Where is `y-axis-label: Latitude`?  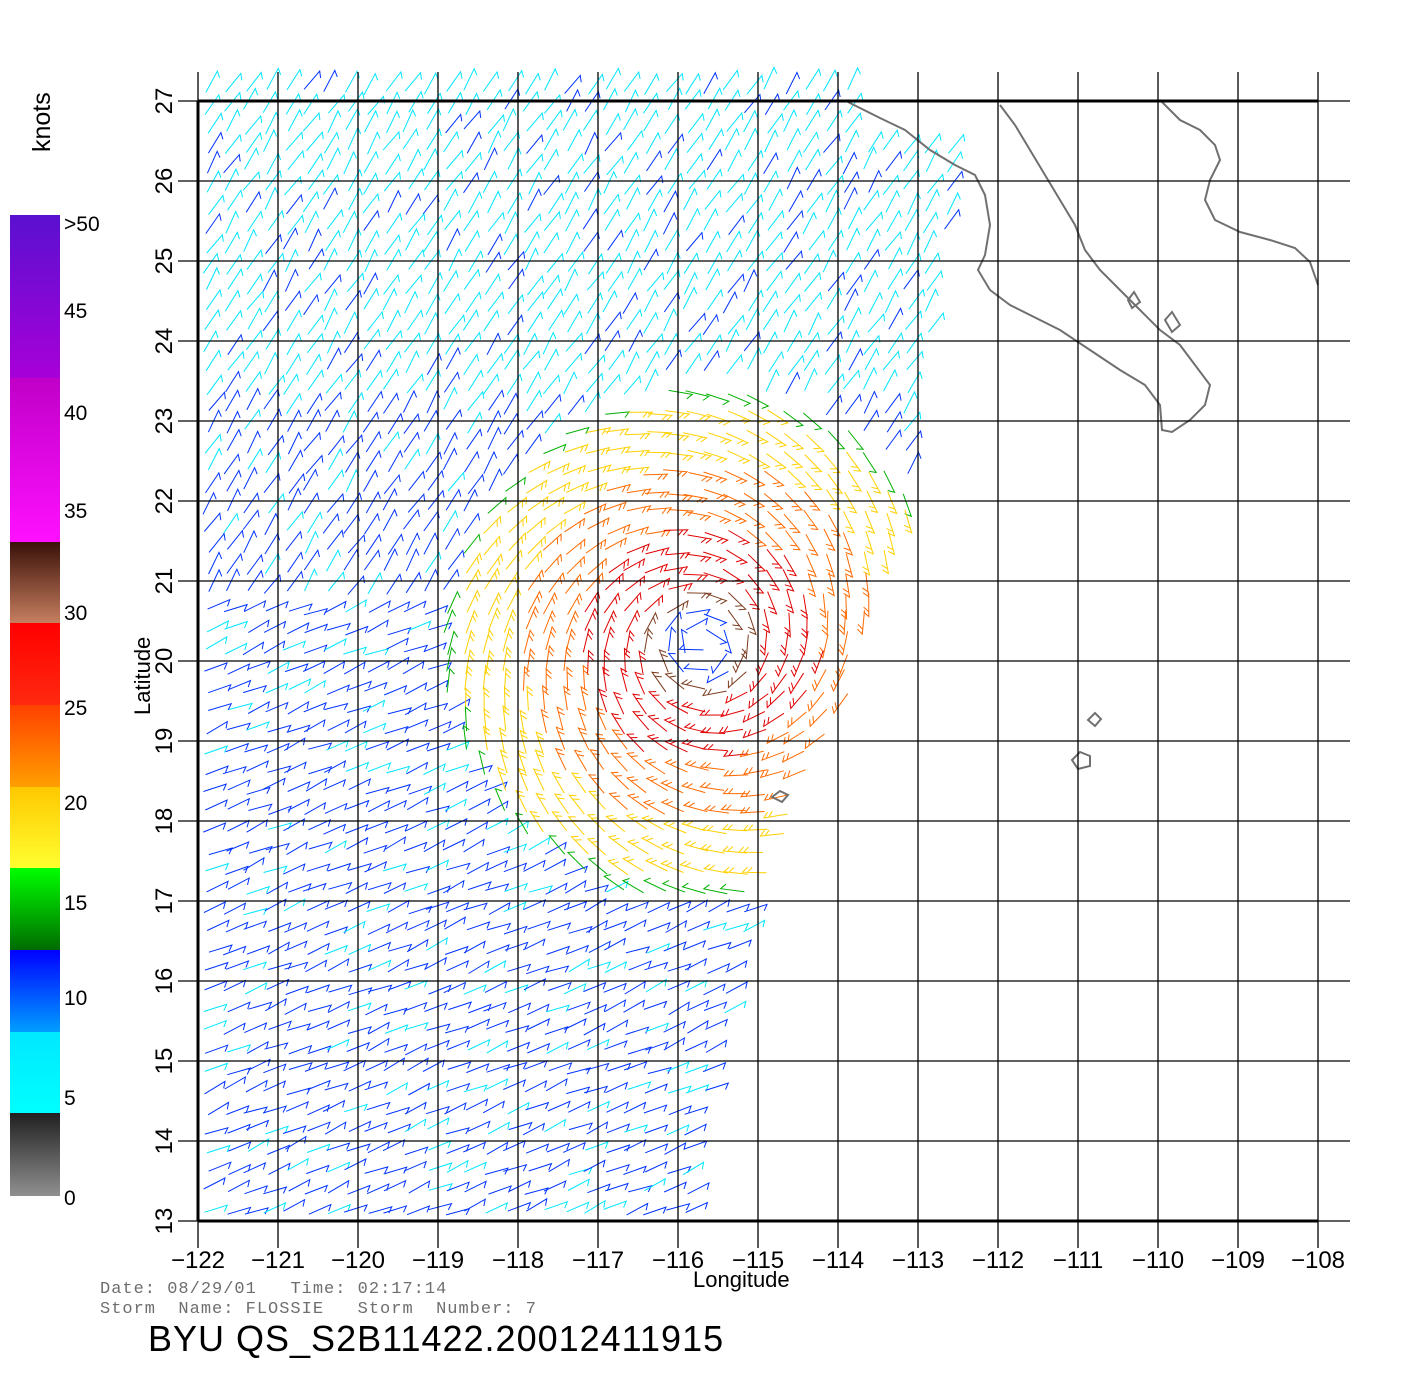
y-axis-label: Latitude is located at coordinates (142, 675).